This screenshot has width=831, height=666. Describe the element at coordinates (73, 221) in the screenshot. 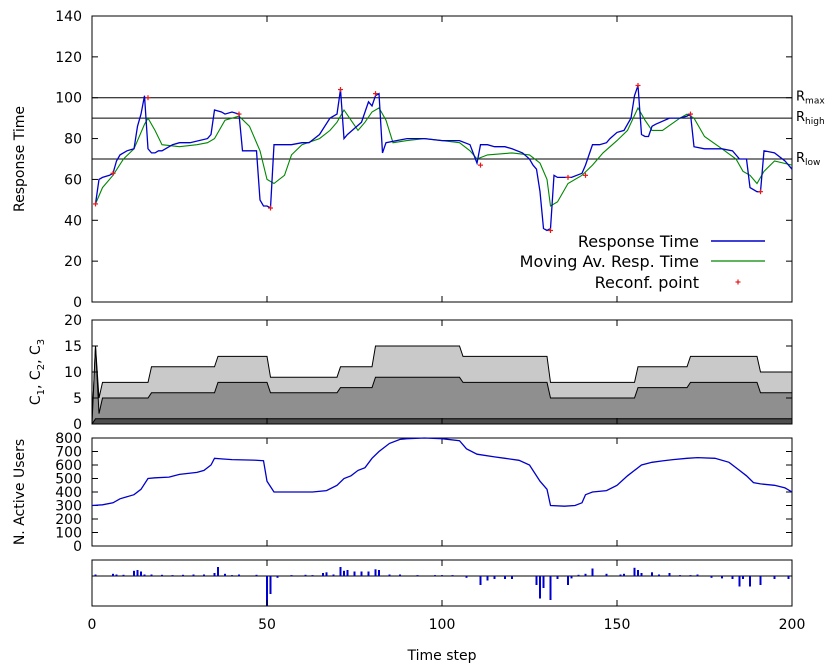

I see `response-y-tick-label: 40` at that location.